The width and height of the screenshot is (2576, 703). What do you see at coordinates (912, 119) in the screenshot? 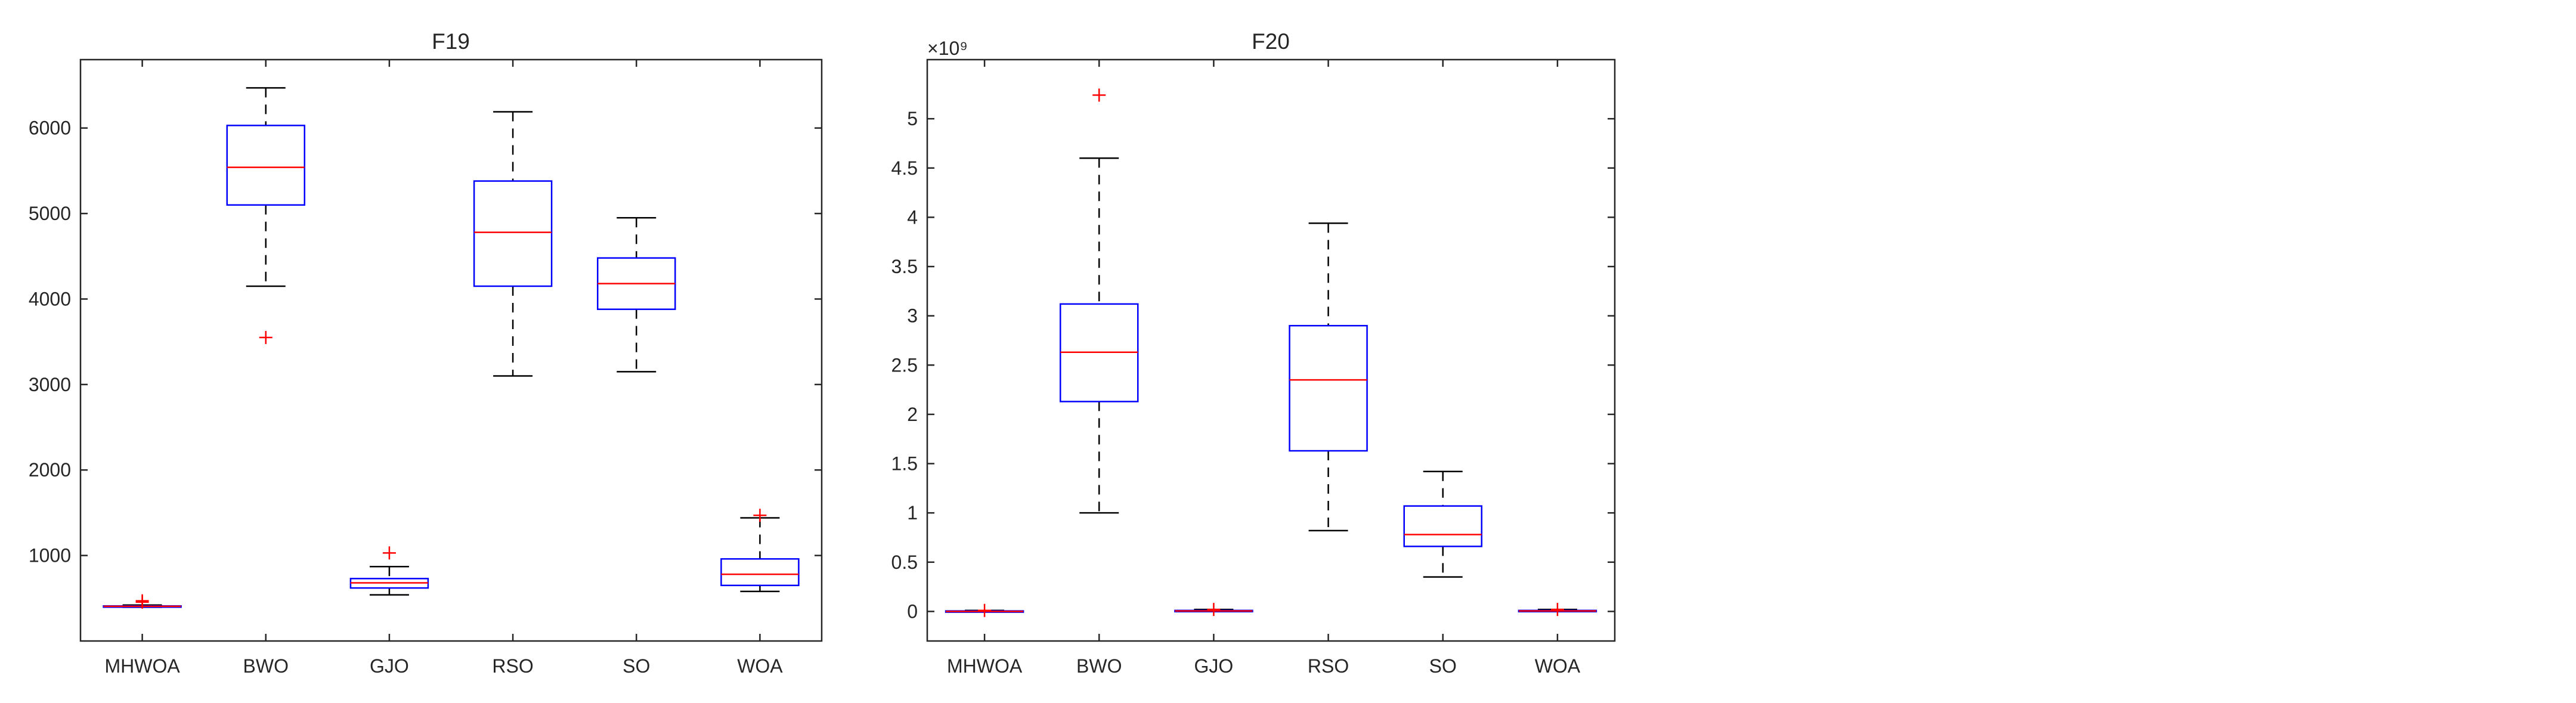
I see `y-tick-label: 5` at bounding box center [912, 119].